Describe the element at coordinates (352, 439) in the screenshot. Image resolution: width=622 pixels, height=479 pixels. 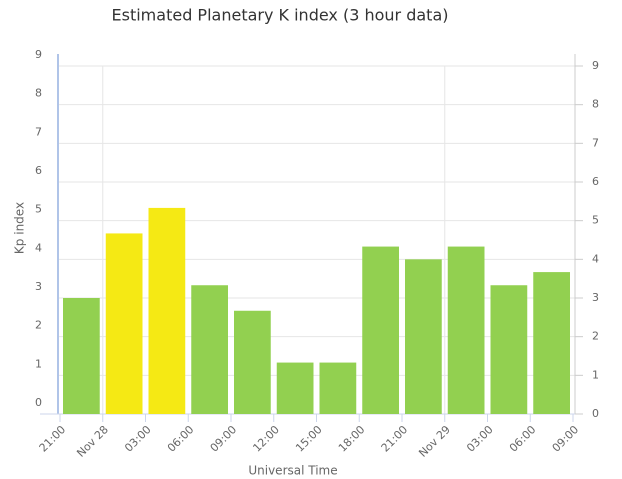
I see `x-tick-label: 18:00` at that location.